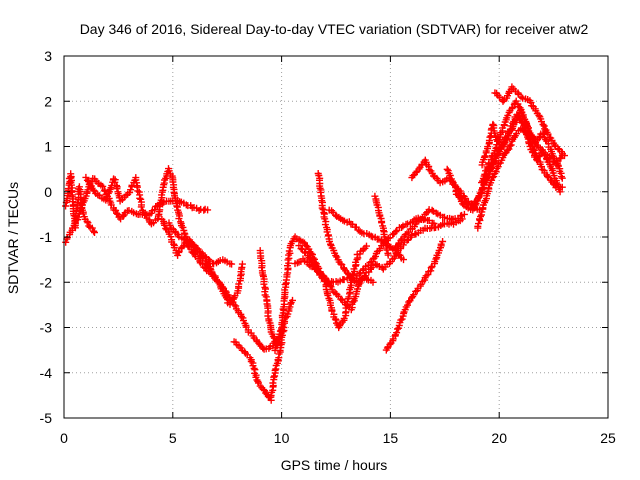 The width and height of the screenshot is (640, 480). I want to click on y-tick-label: -5, so click(46, 418).